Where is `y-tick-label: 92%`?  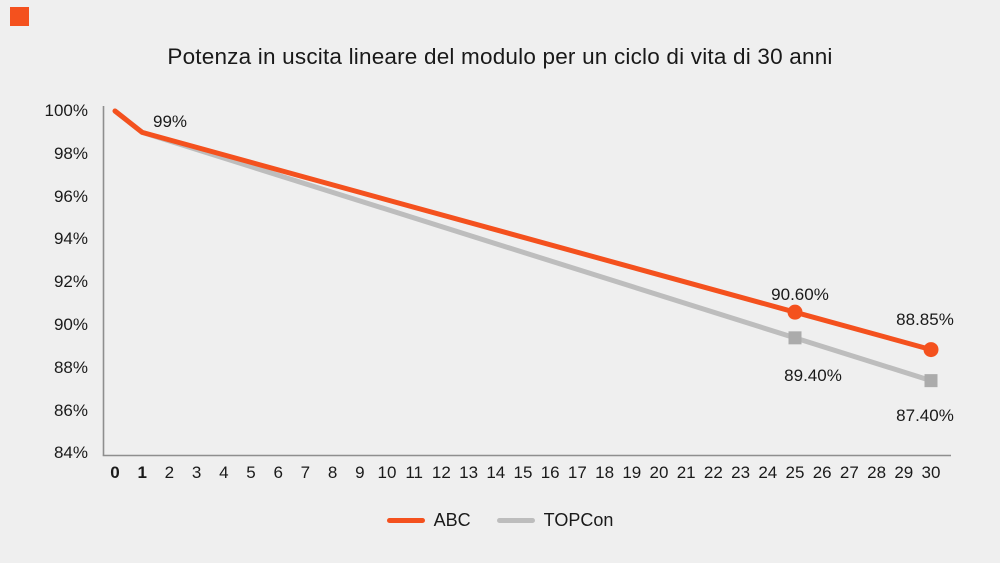 y-tick-label: 92% is located at coordinates (70, 282).